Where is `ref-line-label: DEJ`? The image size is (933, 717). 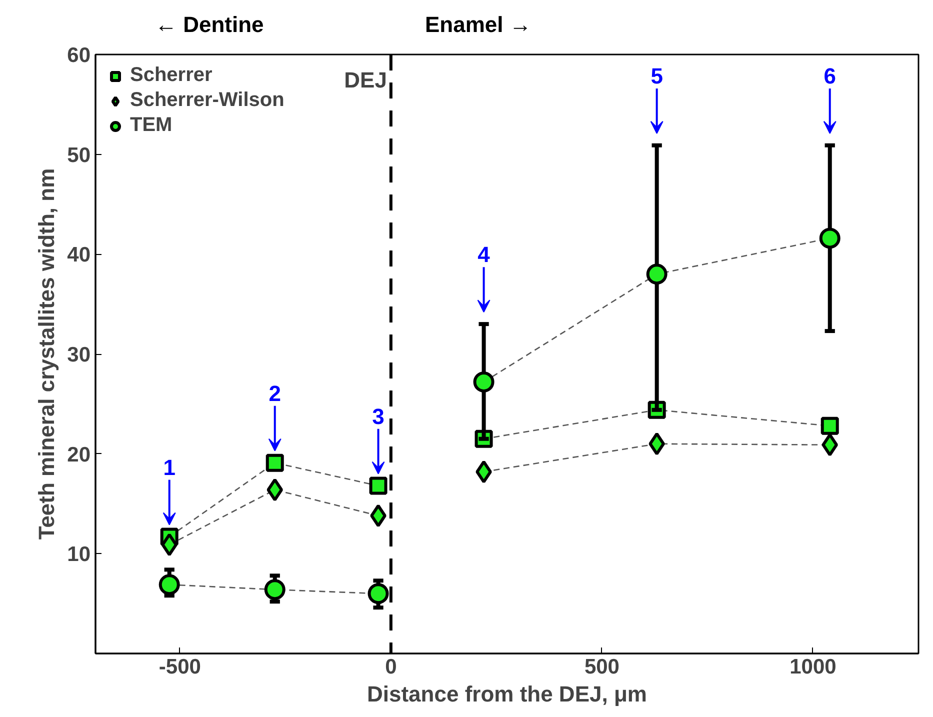
ref-line-label: DEJ is located at coordinates (365, 80).